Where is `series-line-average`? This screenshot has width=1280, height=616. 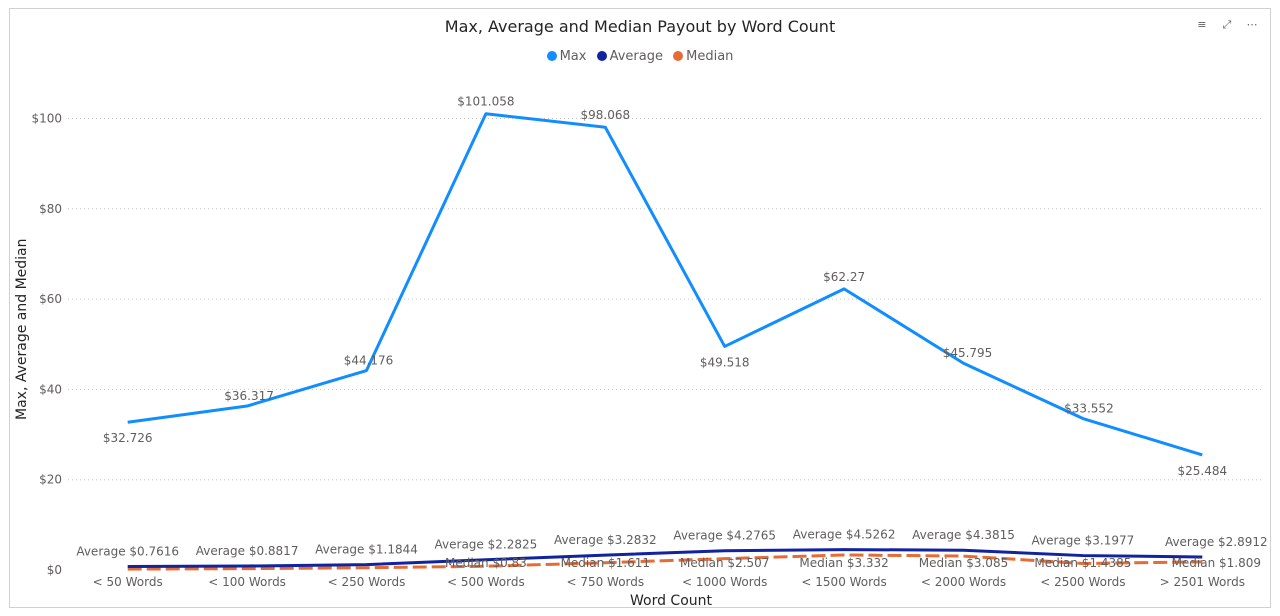
series-line-average is located at coordinates (665, 558).